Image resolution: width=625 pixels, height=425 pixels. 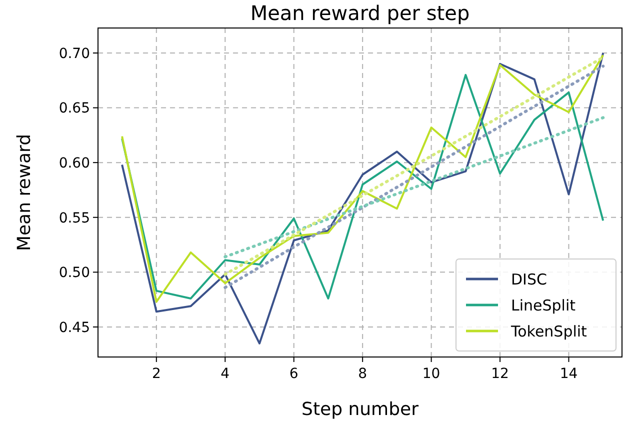 I want to click on legend-label: LineSplit, so click(x=543, y=305).